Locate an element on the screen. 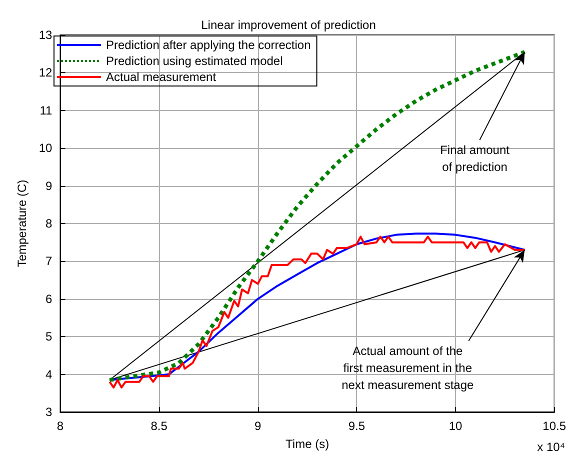 This screenshot has height=463, width=577. y-tick-label: 3 is located at coordinates (49, 412).